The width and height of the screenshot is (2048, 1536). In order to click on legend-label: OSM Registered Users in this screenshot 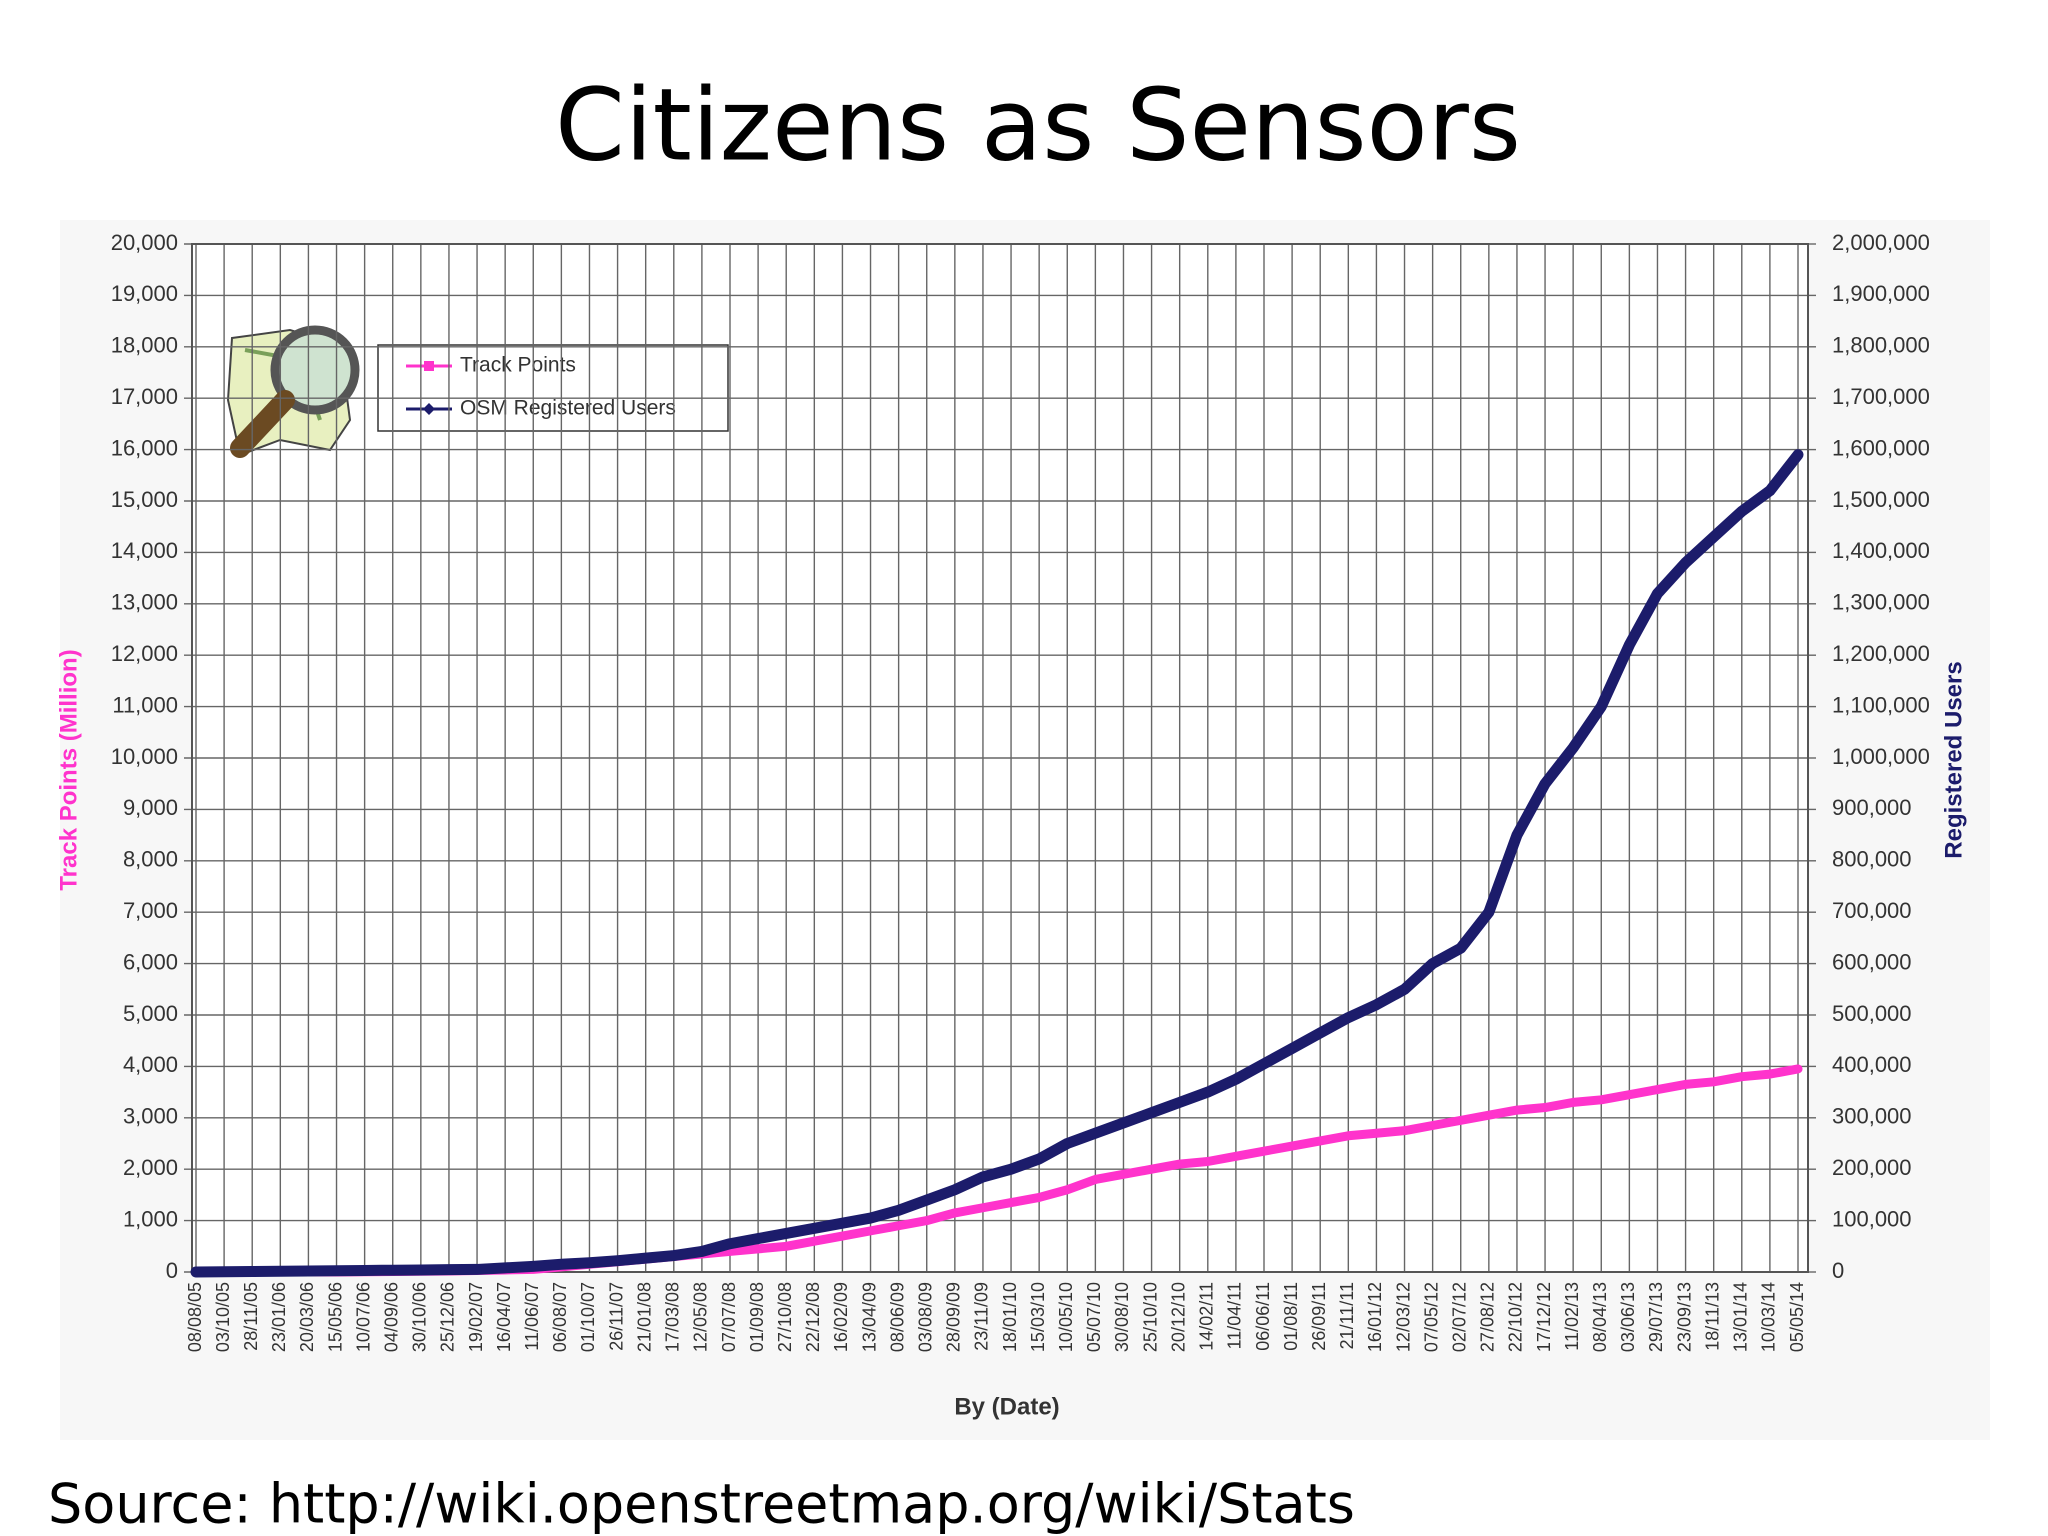, I will do `click(568, 408)`.